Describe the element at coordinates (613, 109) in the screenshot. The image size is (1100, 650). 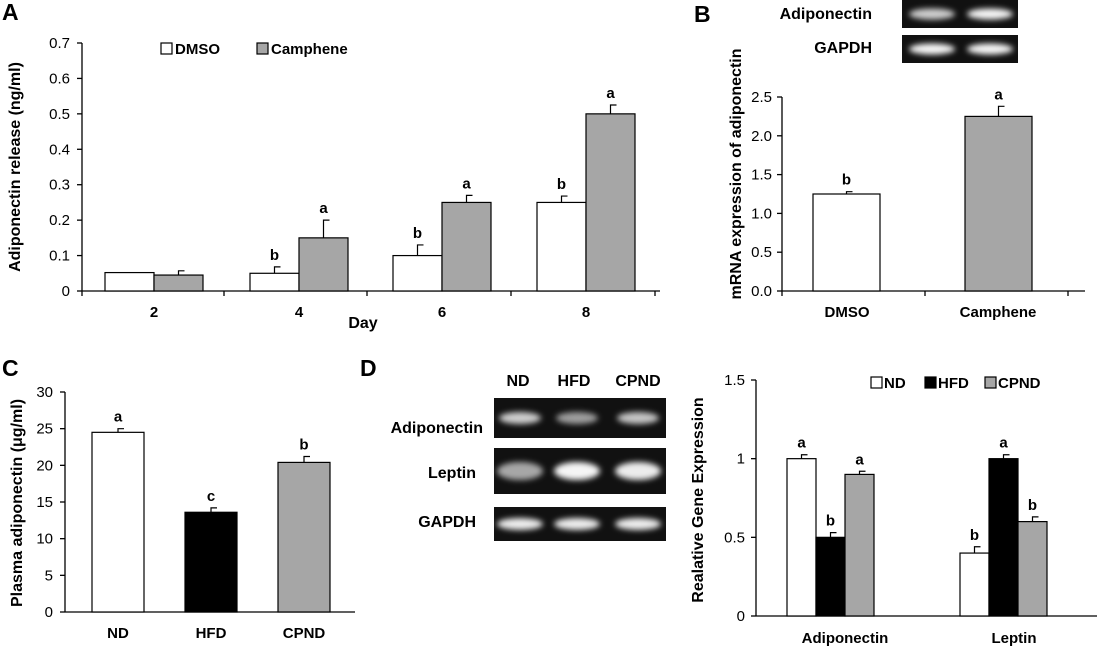
I see `chart-a-bar-8-camphene-error-bar` at that location.